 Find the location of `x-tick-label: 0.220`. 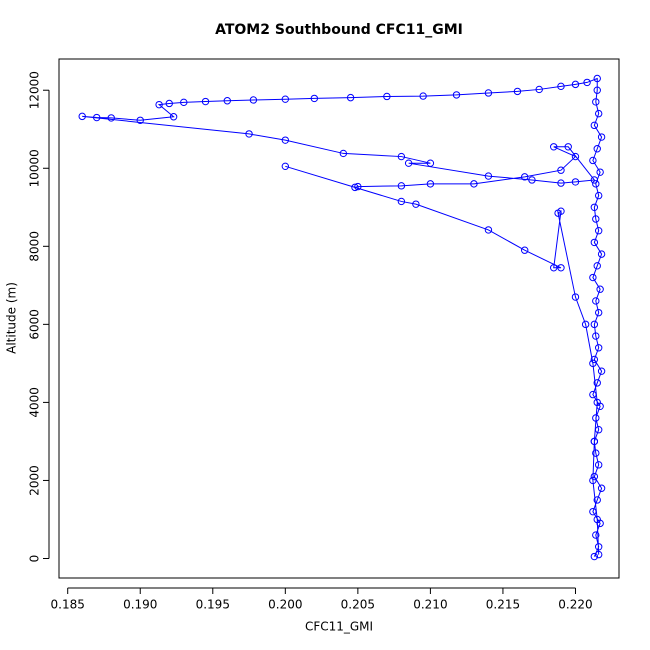

x-tick-label: 0.220 is located at coordinates (575, 605).